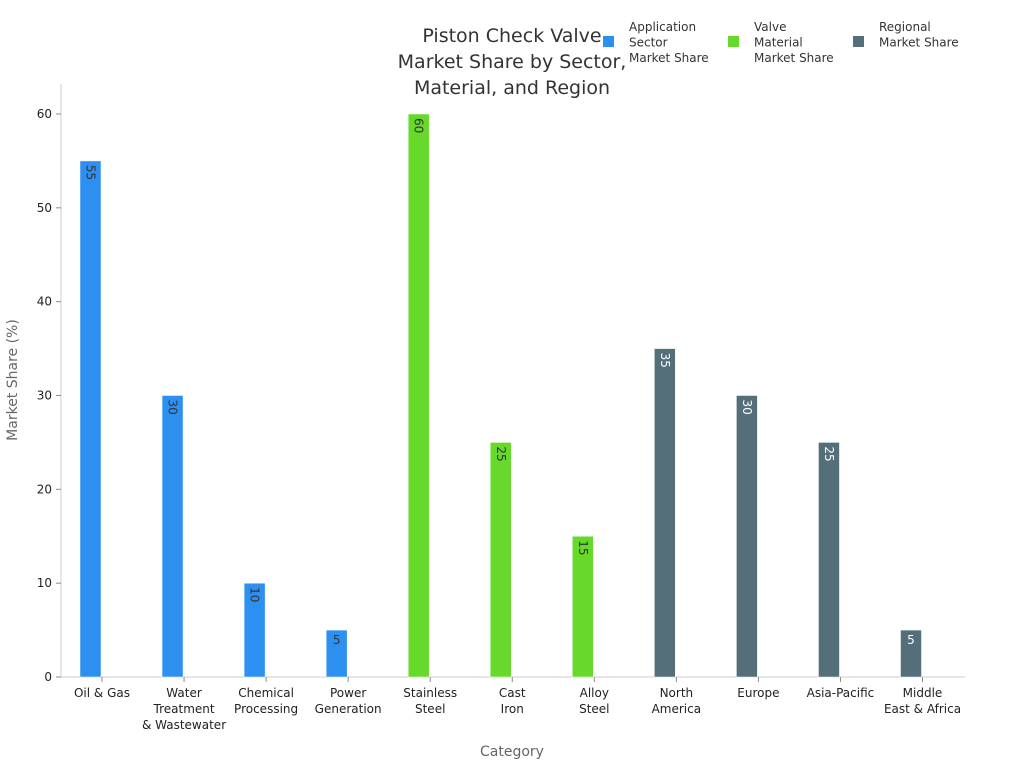 Image resolution: width=1024 pixels, height=768 pixels. Describe the element at coordinates (794, 42) in the screenshot. I see `legend-label: Valve Material Market Share` at that location.